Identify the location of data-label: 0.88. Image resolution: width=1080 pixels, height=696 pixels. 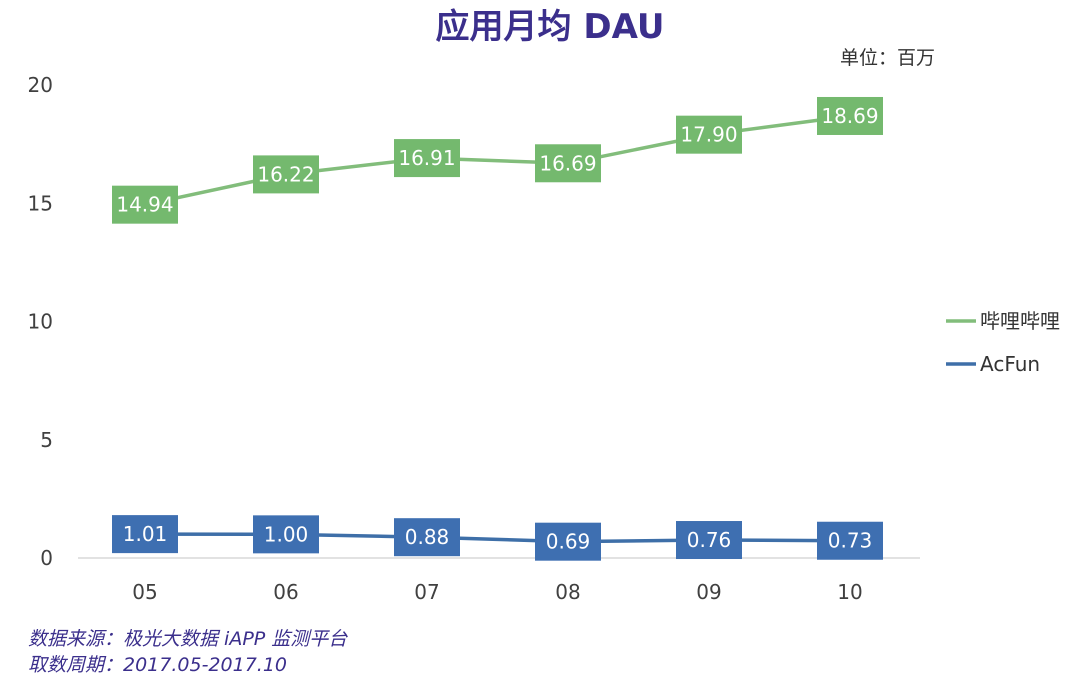
(427, 537).